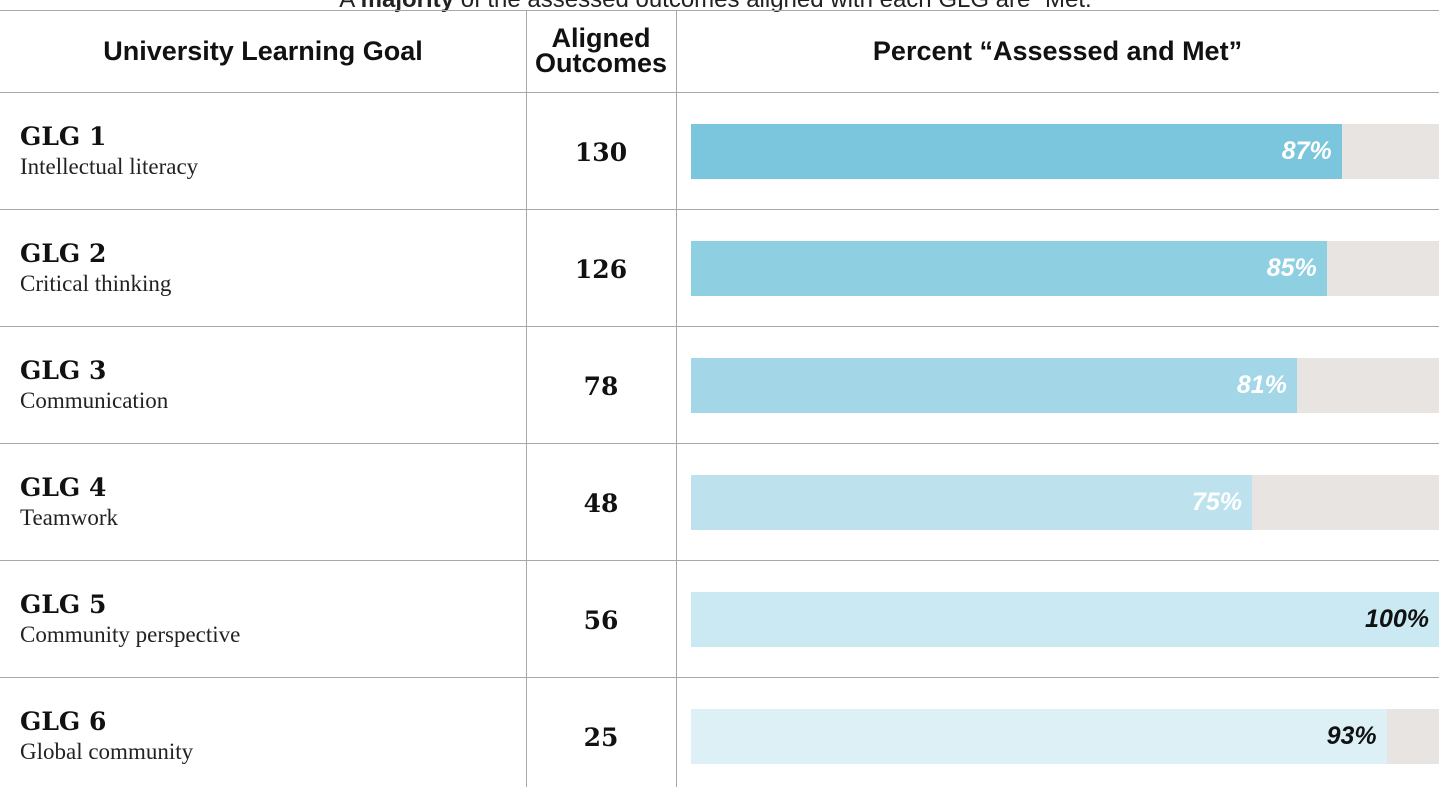 This screenshot has height=787, width=1439. I want to click on value-label: 100%, so click(1397, 619).